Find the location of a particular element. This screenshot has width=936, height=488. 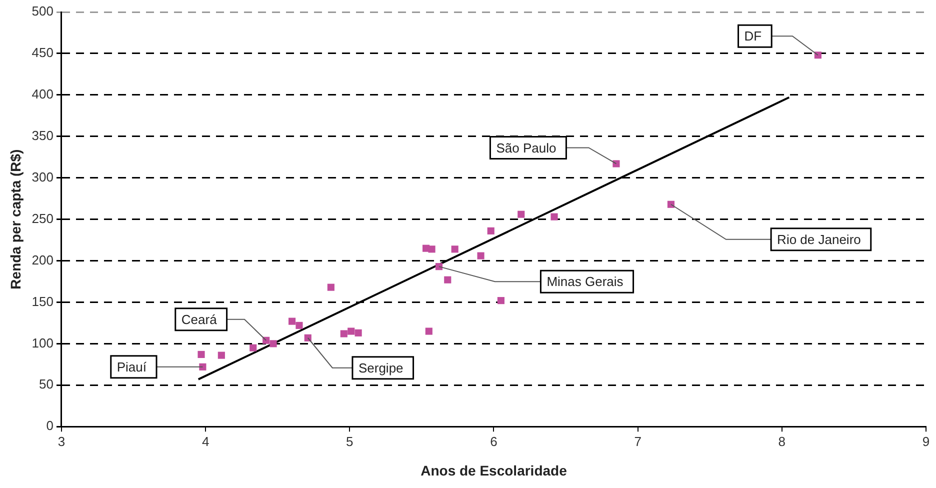

x-tick-label: 9 is located at coordinates (926, 441).